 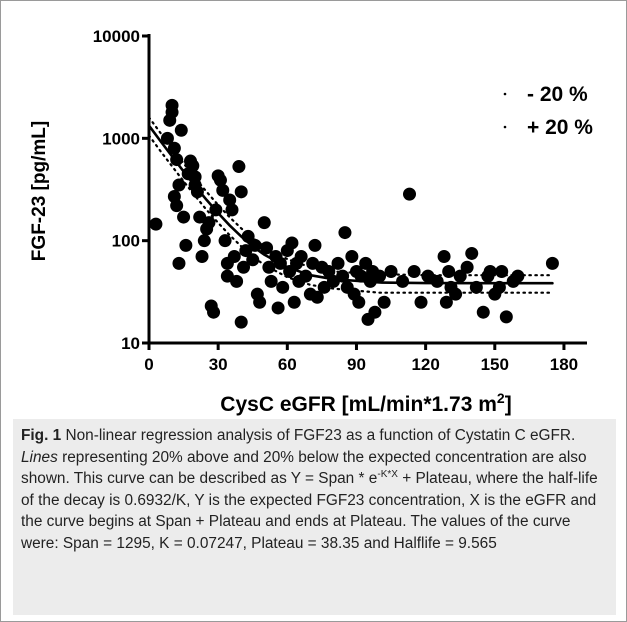 What do you see at coordinates (501, 398) in the screenshot?
I see `x-axis-label-part: 2` at bounding box center [501, 398].